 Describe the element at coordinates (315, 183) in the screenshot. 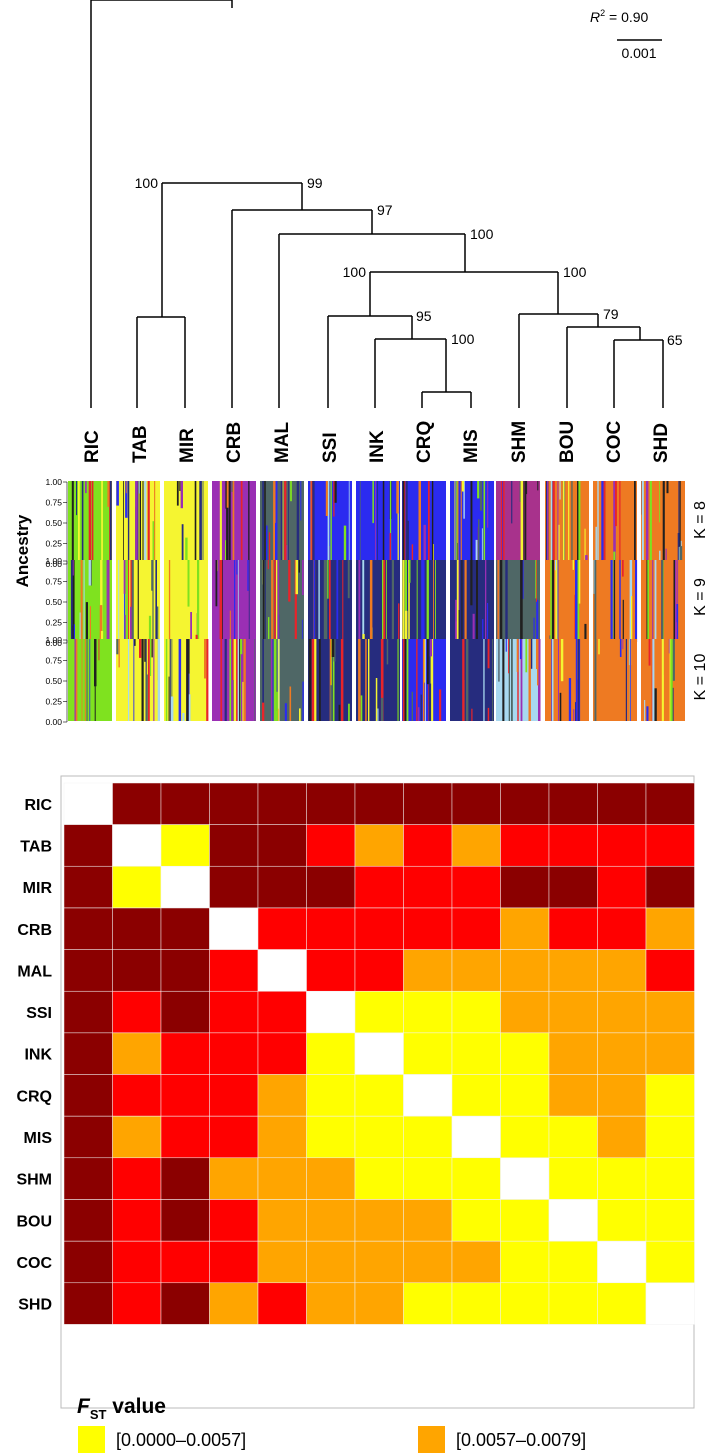

I see `support-label: 99` at that location.